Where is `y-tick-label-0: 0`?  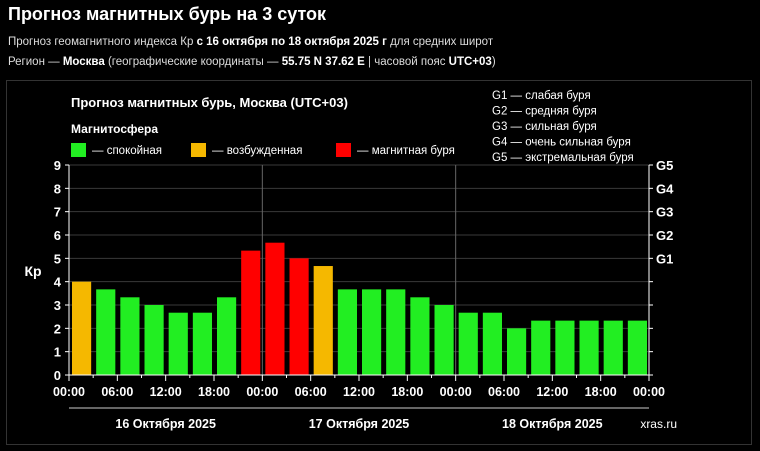 y-tick-label-0: 0 is located at coordinates (57, 375).